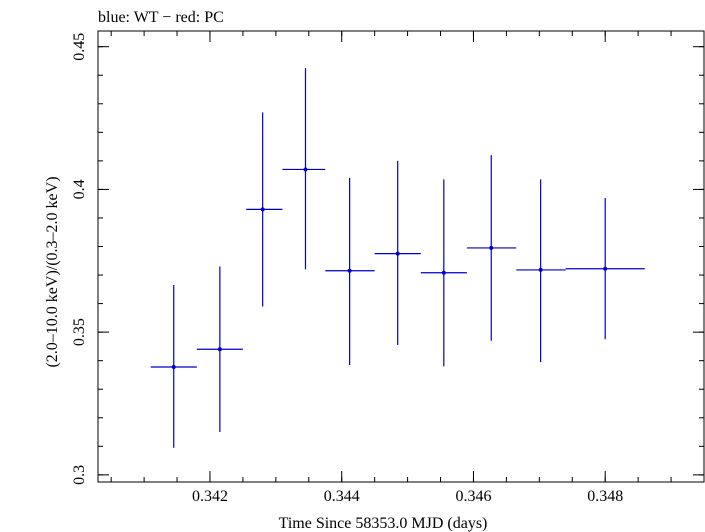 The height and width of the screenshot is (532, 705). I want to click on y-tick-label: 0.4, so click(79, 189).